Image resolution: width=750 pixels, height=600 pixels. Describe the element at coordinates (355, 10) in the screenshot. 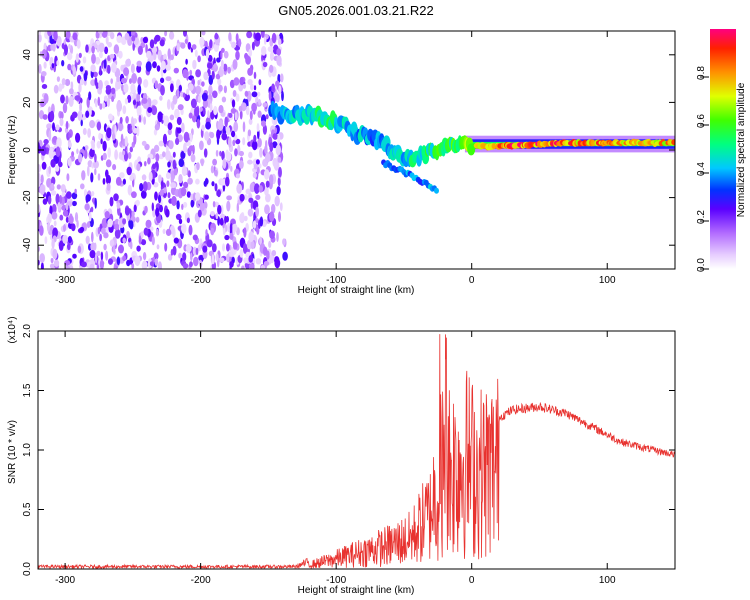

I see `chart-title: GN05.2026.001.03.21.R22` at that location.